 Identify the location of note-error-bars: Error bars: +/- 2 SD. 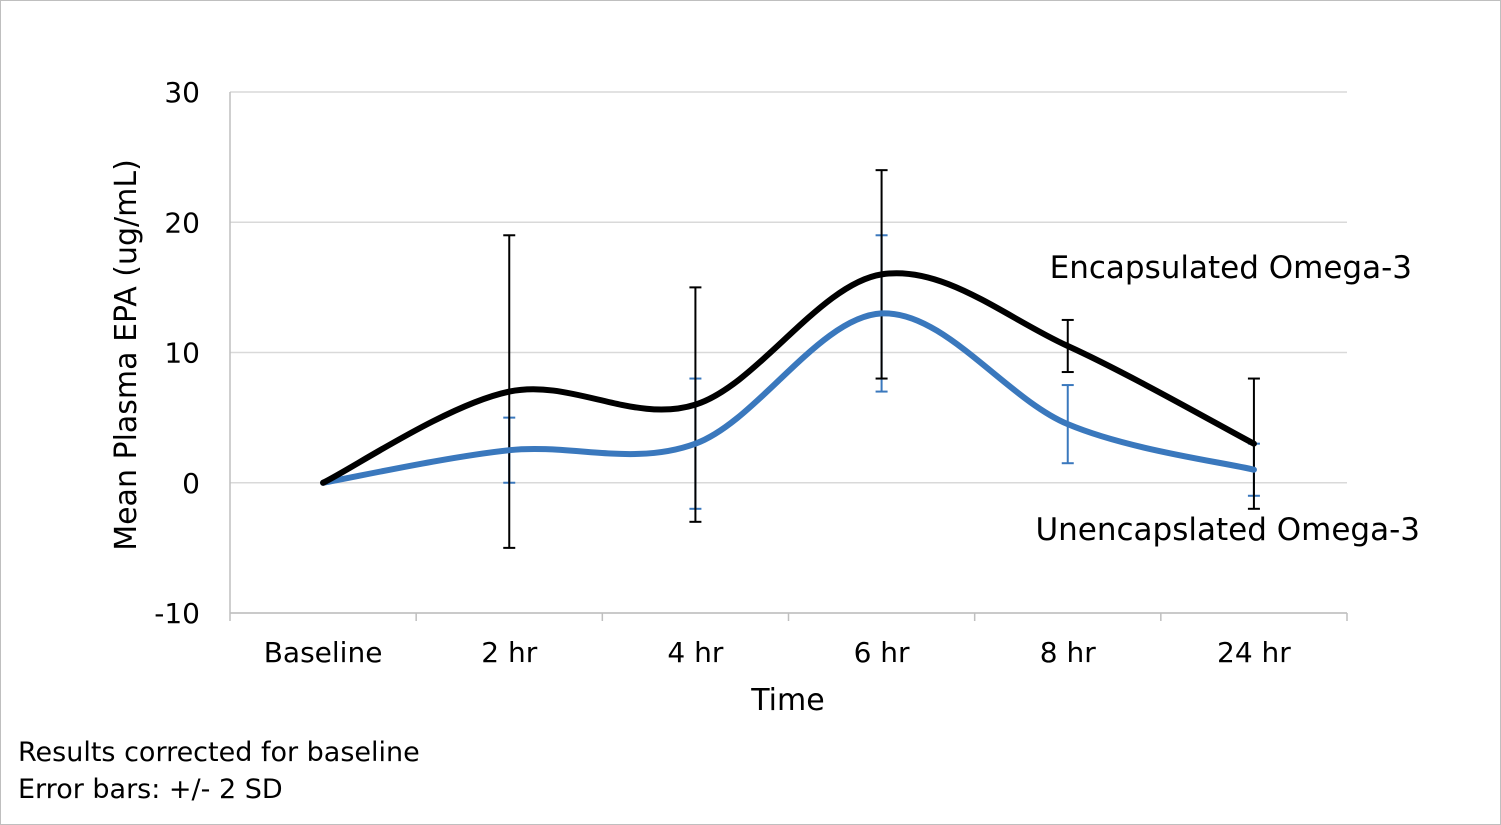
(150, 789).